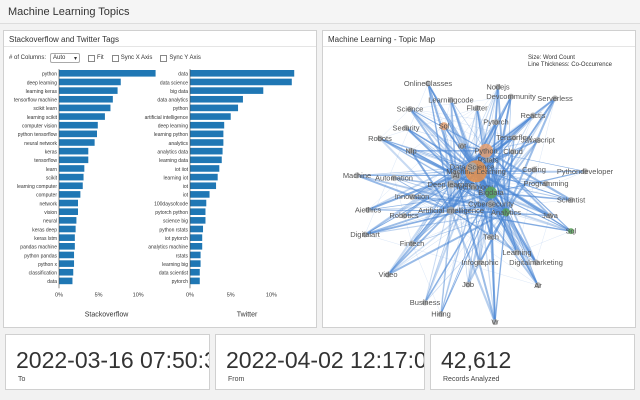 This screenshot has height=400, width=640. What do you see at coordinates (180, 58) in the screenshot?
I see `sync-y-toggle: Sync Y Axis` at bounding box center [180, 58].